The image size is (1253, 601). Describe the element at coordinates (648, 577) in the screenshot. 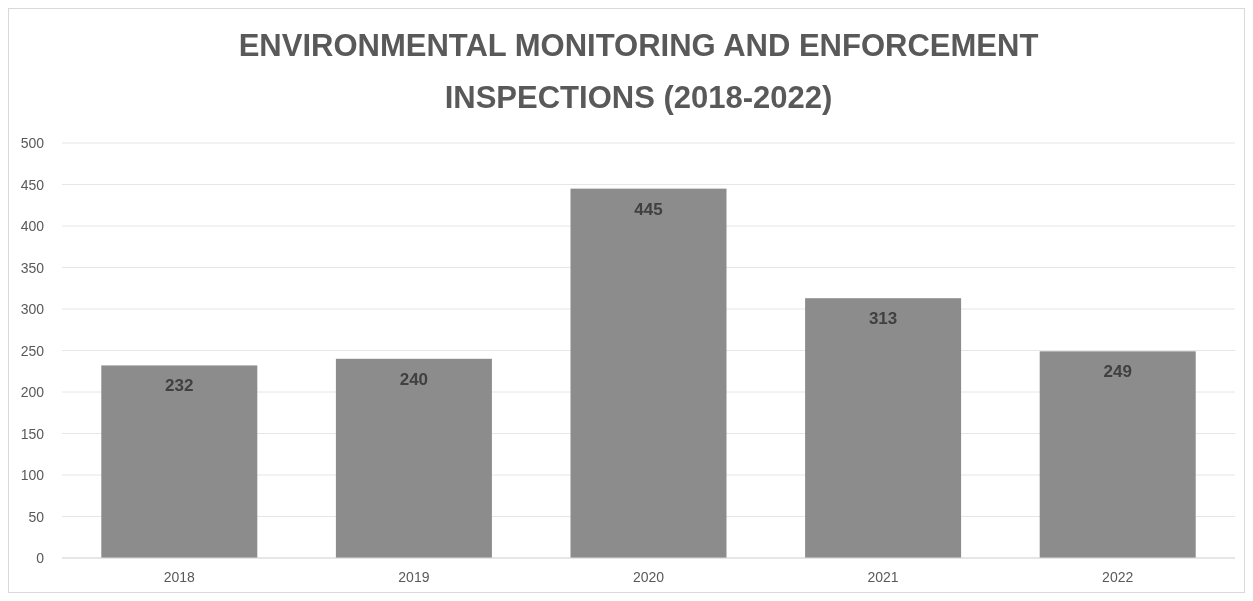

I see `x-tick-label: 2020` at that location.